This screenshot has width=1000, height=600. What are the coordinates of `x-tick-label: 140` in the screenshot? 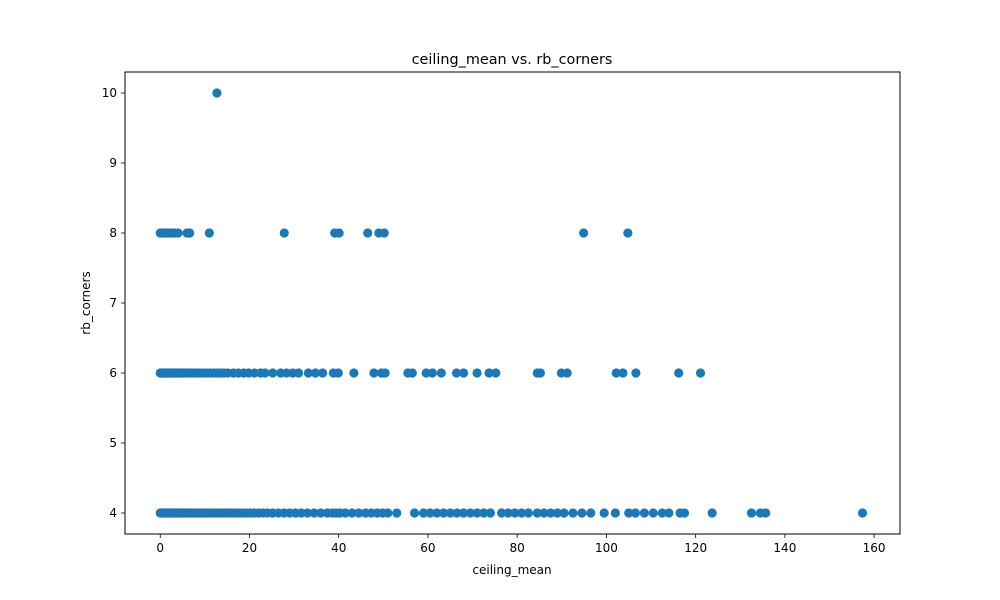 It's located at (784, 548).